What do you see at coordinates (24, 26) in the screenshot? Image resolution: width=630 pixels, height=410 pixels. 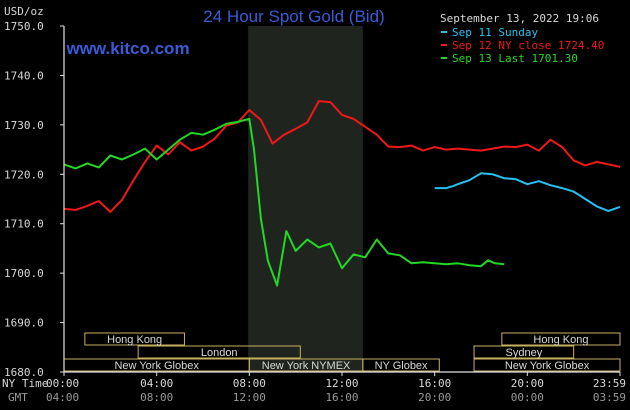 I see `y-tick-label: 1750.0` at bounding box center [24, 26].